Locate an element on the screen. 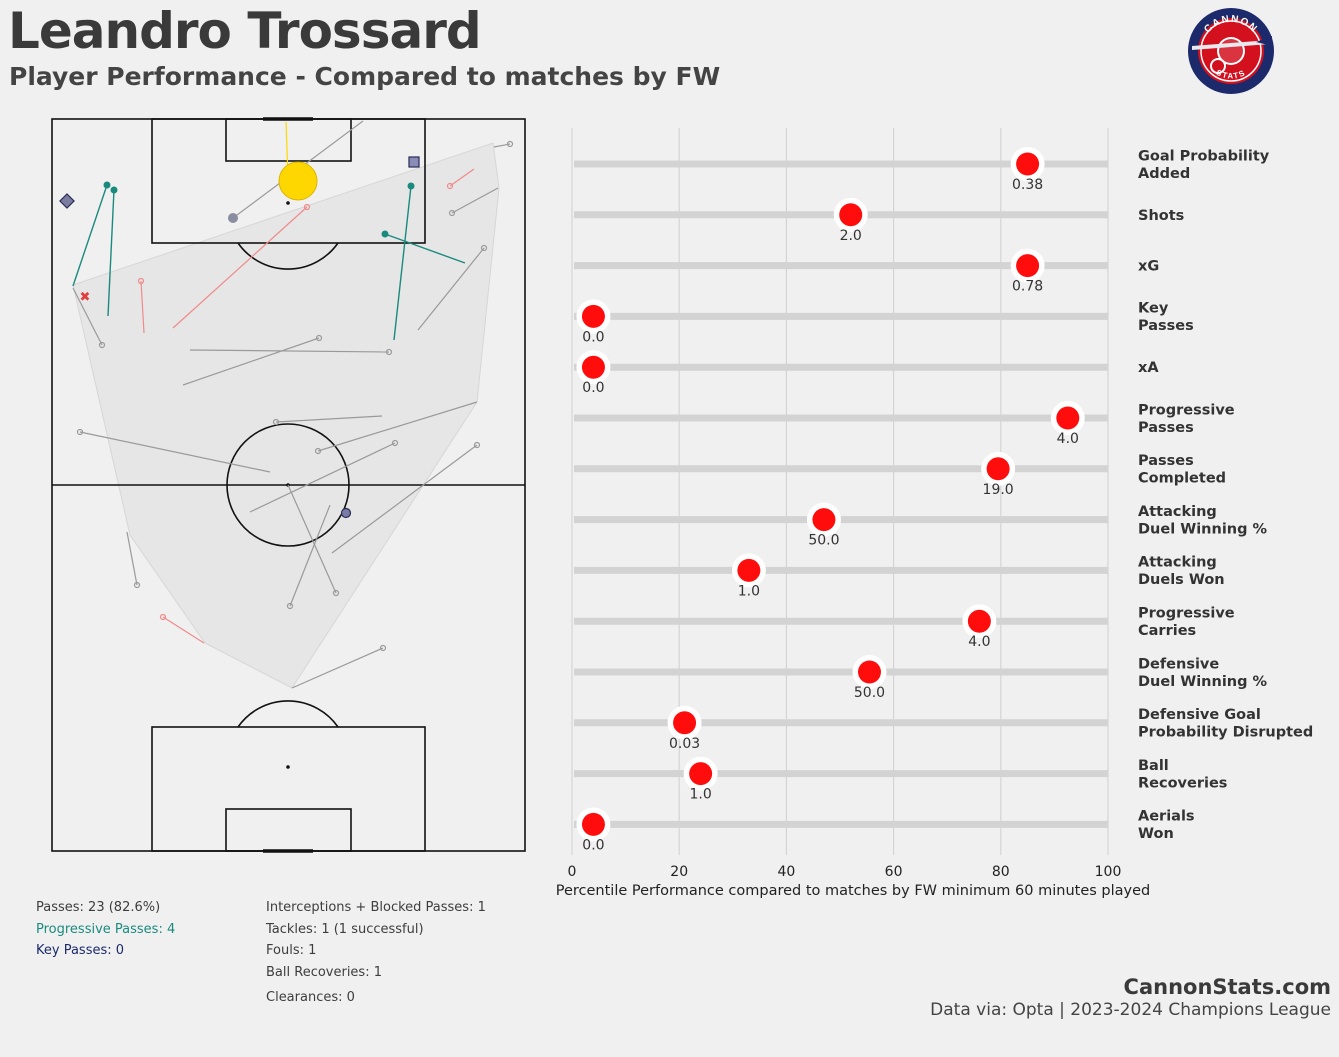  passes-stat: Passes: 23 (82.6%) is located at coordinates (98, 907).